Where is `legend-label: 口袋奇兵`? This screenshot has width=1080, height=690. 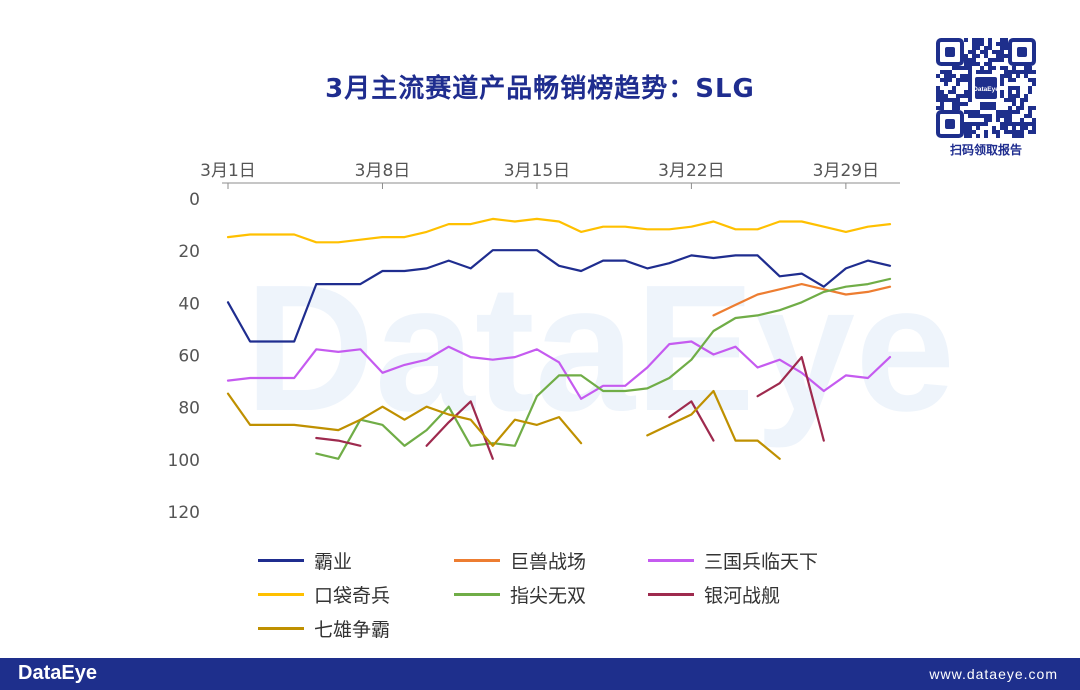 legend-label: 口袋奇兵 is located at coordinates (352, 595).